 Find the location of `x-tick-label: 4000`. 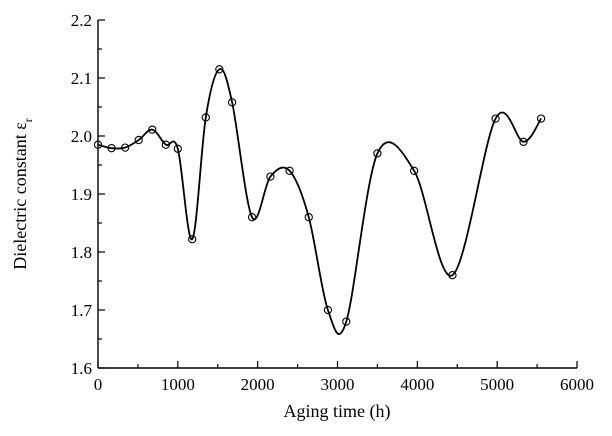

x-tick-label: 4000 is located at coordinates (417, 384).